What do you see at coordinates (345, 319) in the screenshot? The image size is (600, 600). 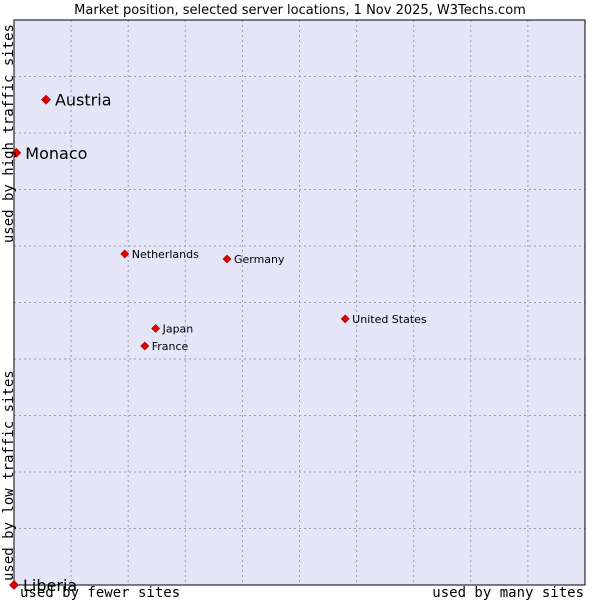 I see `point-marker-united-states` at bounding box center [345, 319].